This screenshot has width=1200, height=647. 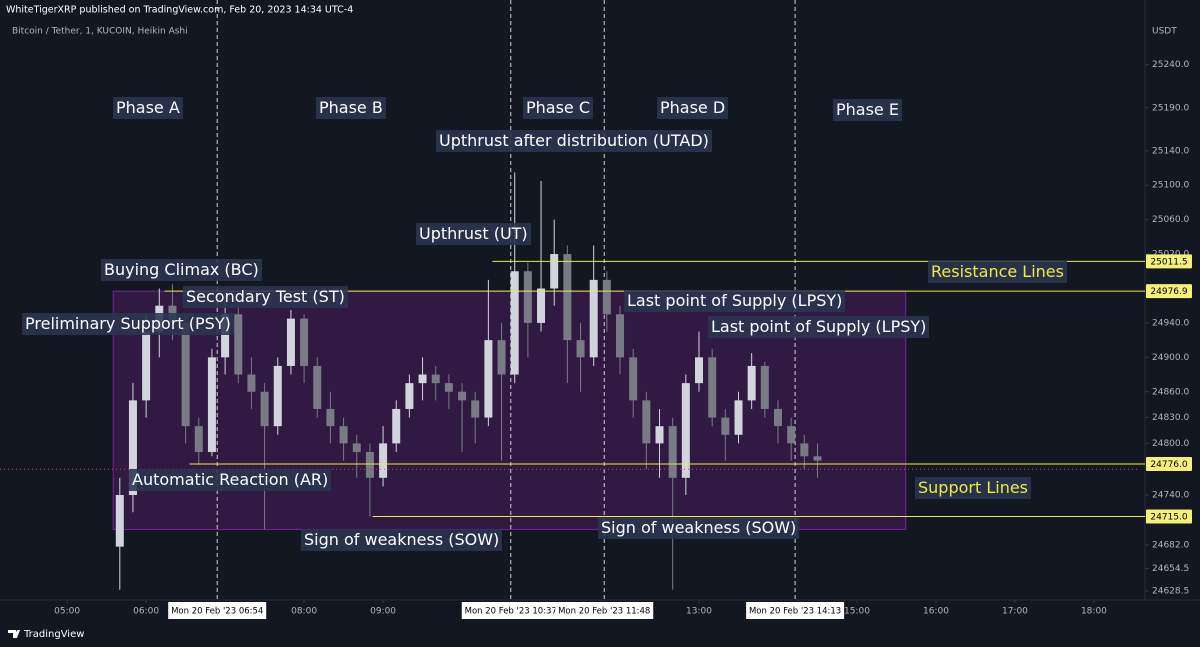 What do you see at coordinates (1015, 612) in the screenshot?
I see `x-tick-label: 17:00` at bounding box center [1015, 612].